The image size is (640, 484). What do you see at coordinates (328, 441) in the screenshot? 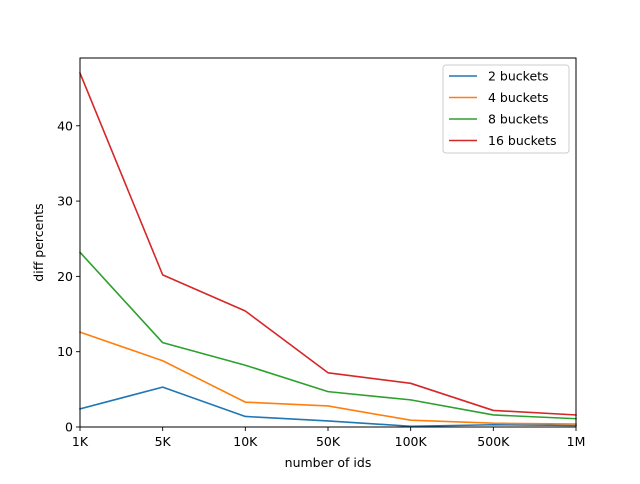
I see `x-tick-label: 50K` at bounding box center [328, 441].